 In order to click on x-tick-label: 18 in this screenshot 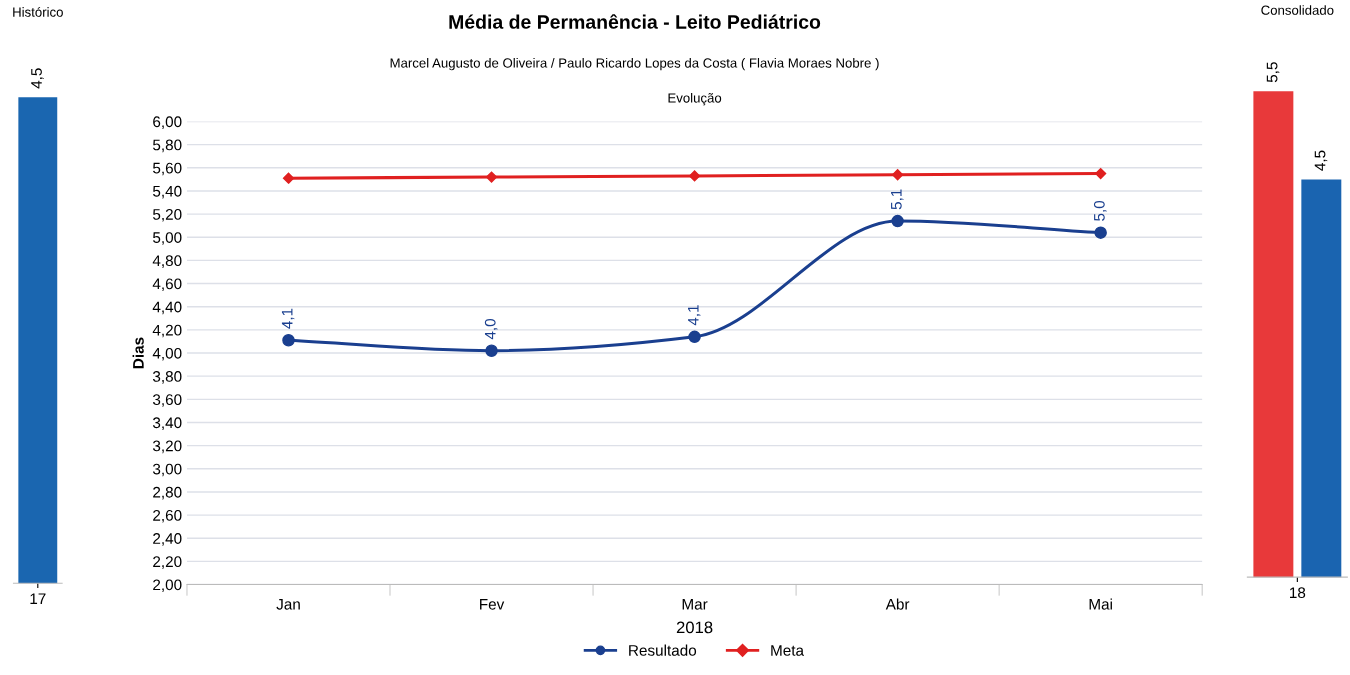, I will do `click(1298, 593)`.